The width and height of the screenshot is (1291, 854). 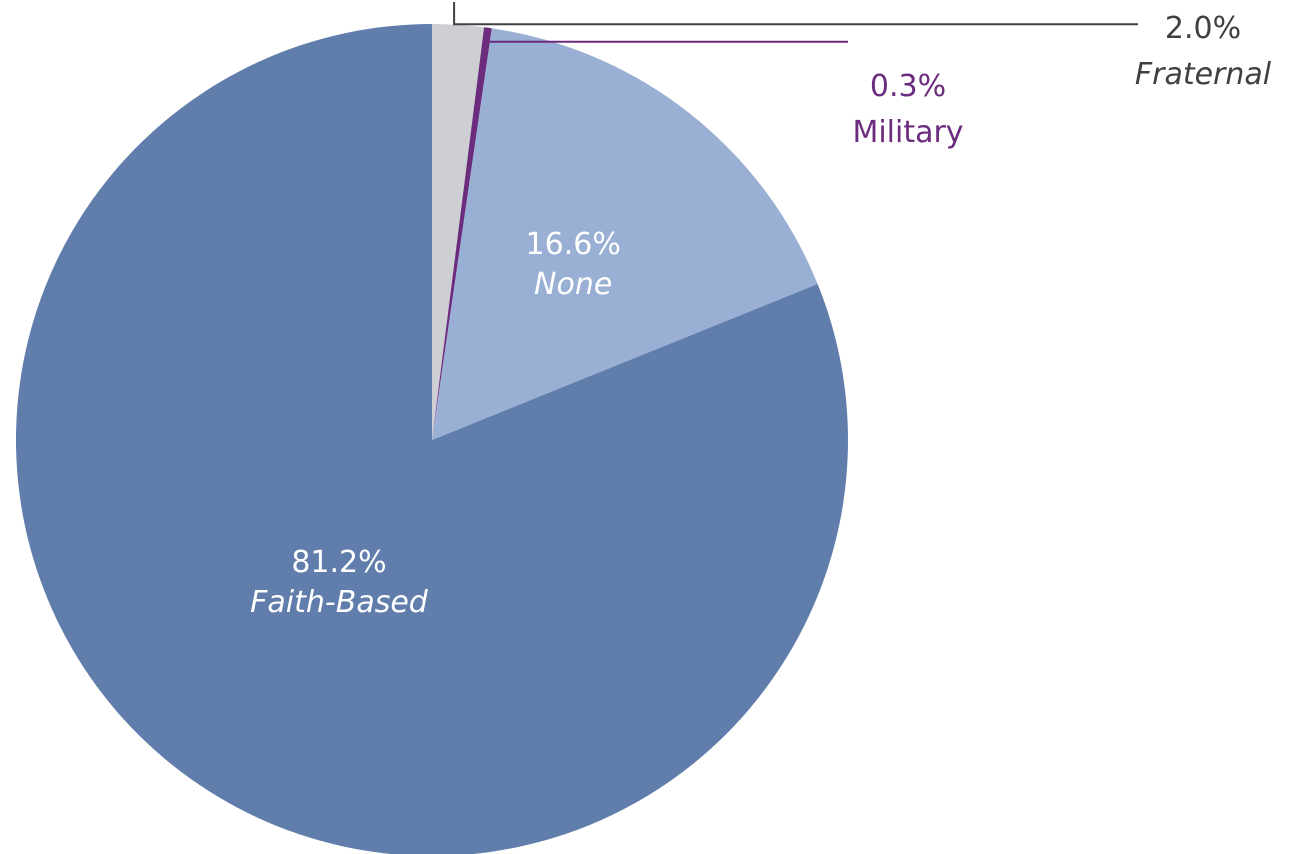 I want to click on slice-value-none: 16.6%, so click(x=573, y=244).